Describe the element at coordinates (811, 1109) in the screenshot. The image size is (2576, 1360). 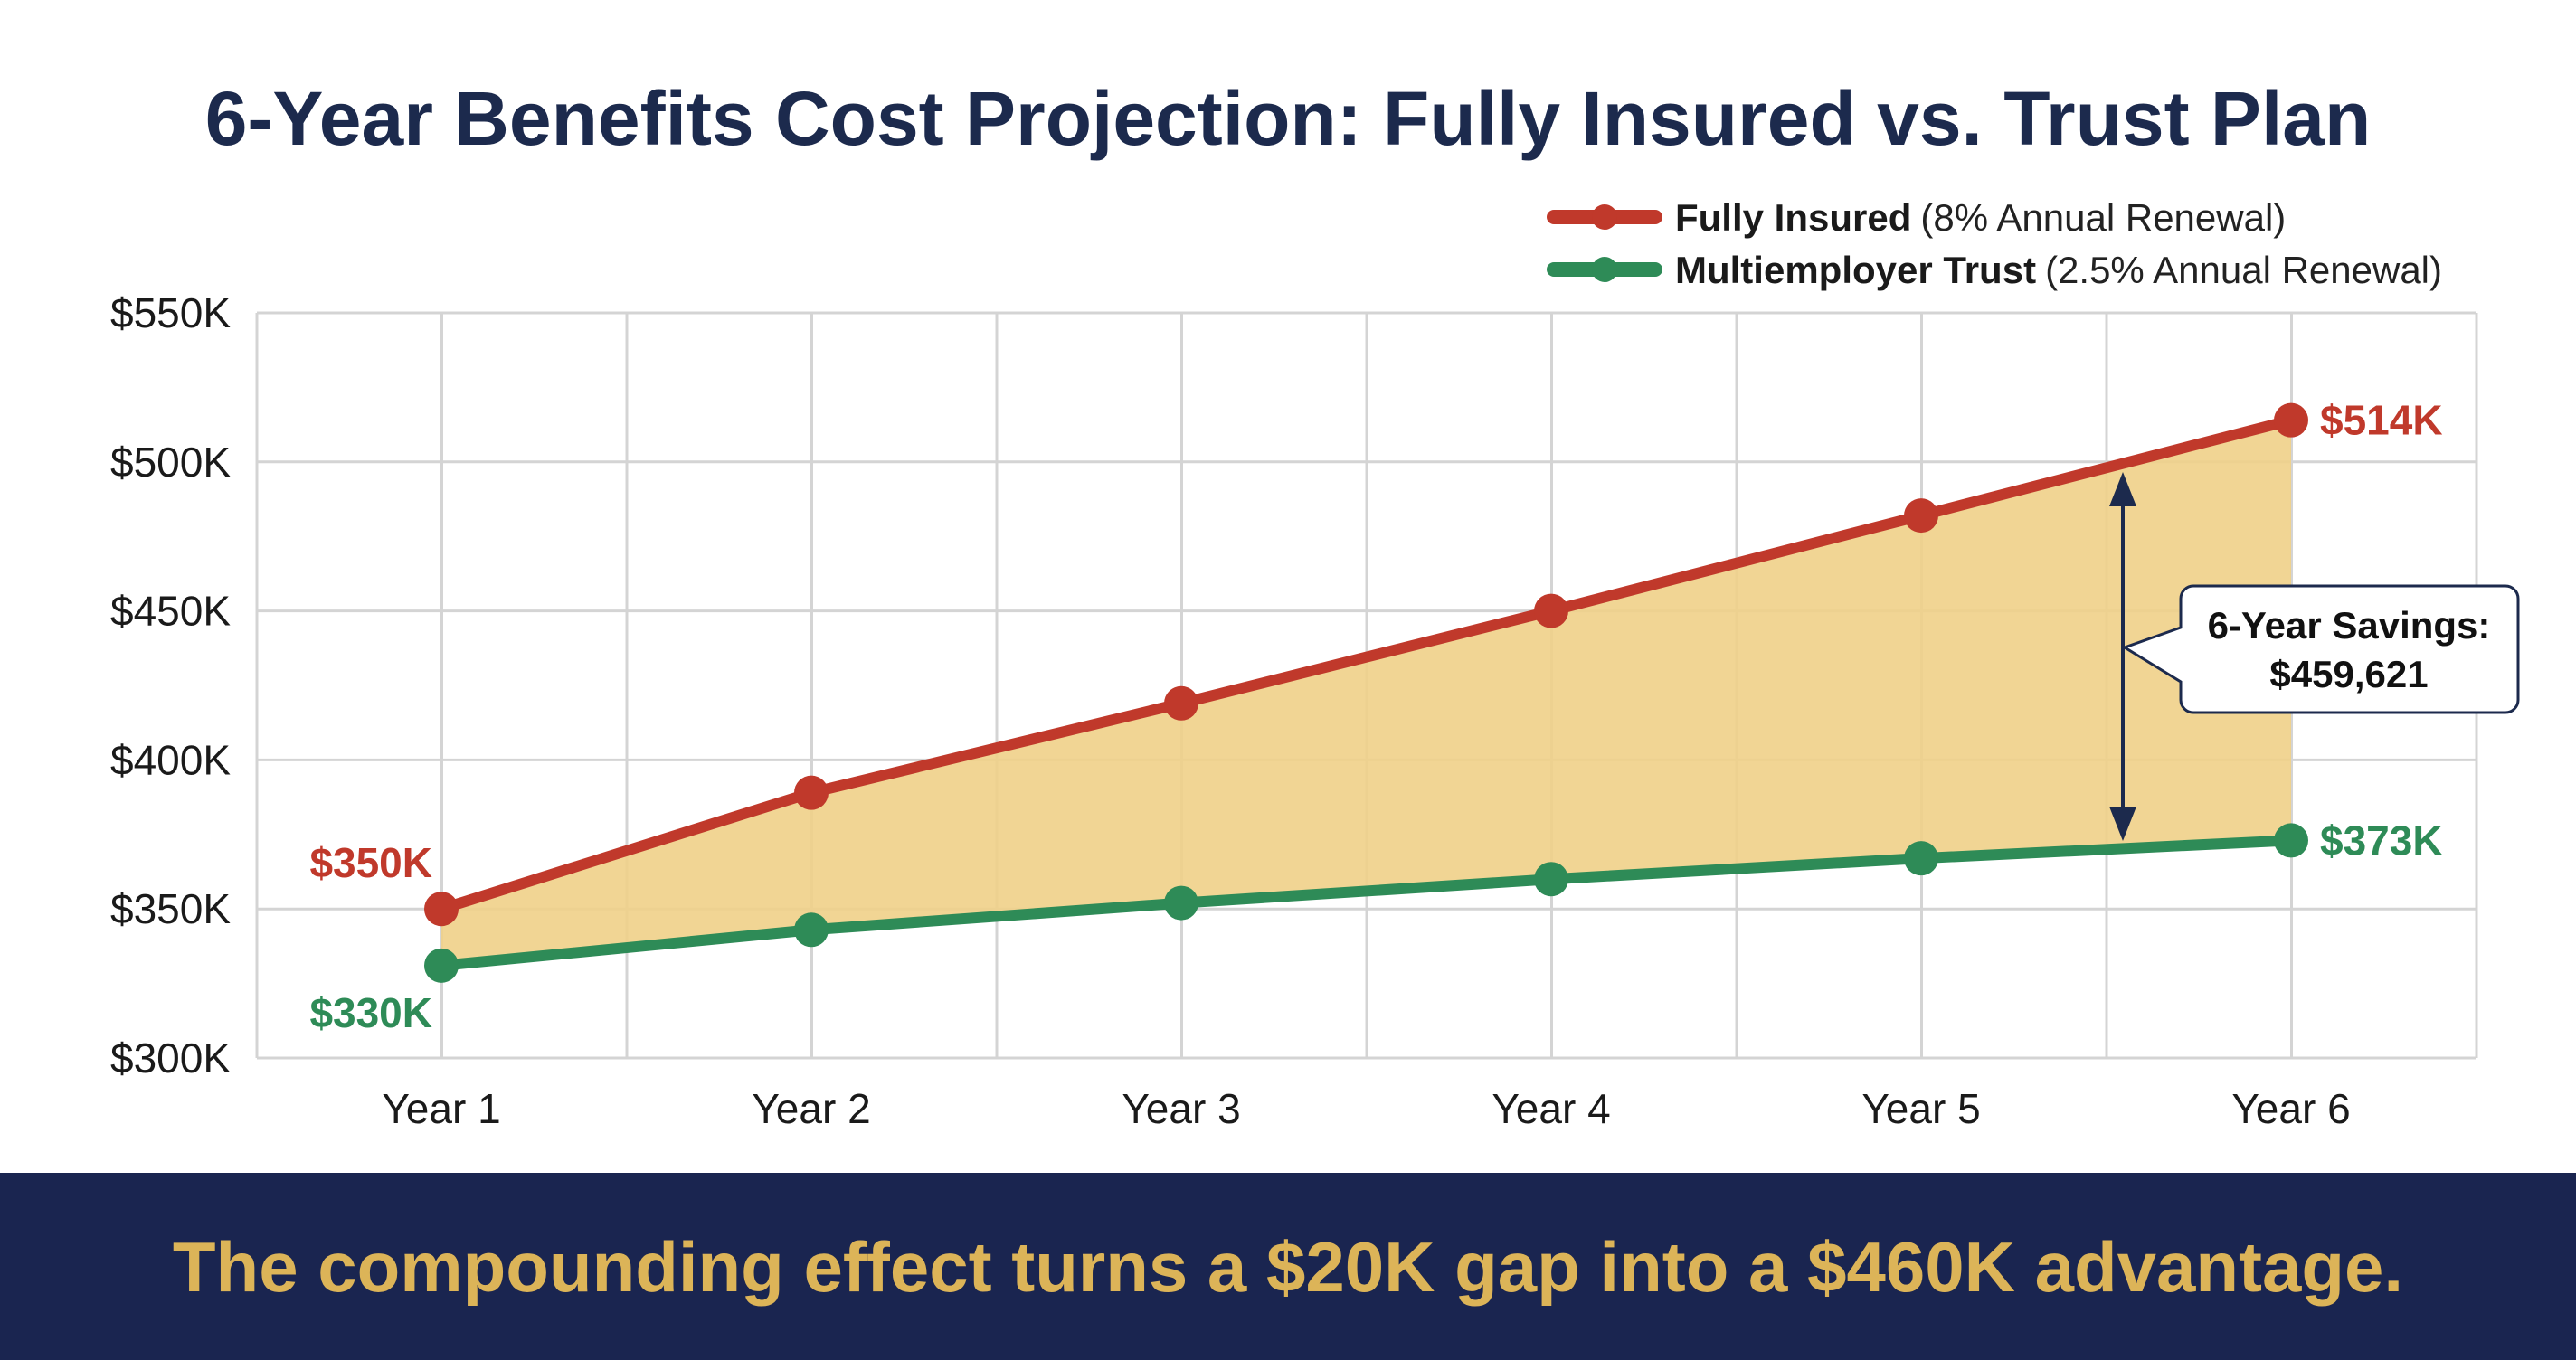
I see `x-tick-label: Year 2` at that location.